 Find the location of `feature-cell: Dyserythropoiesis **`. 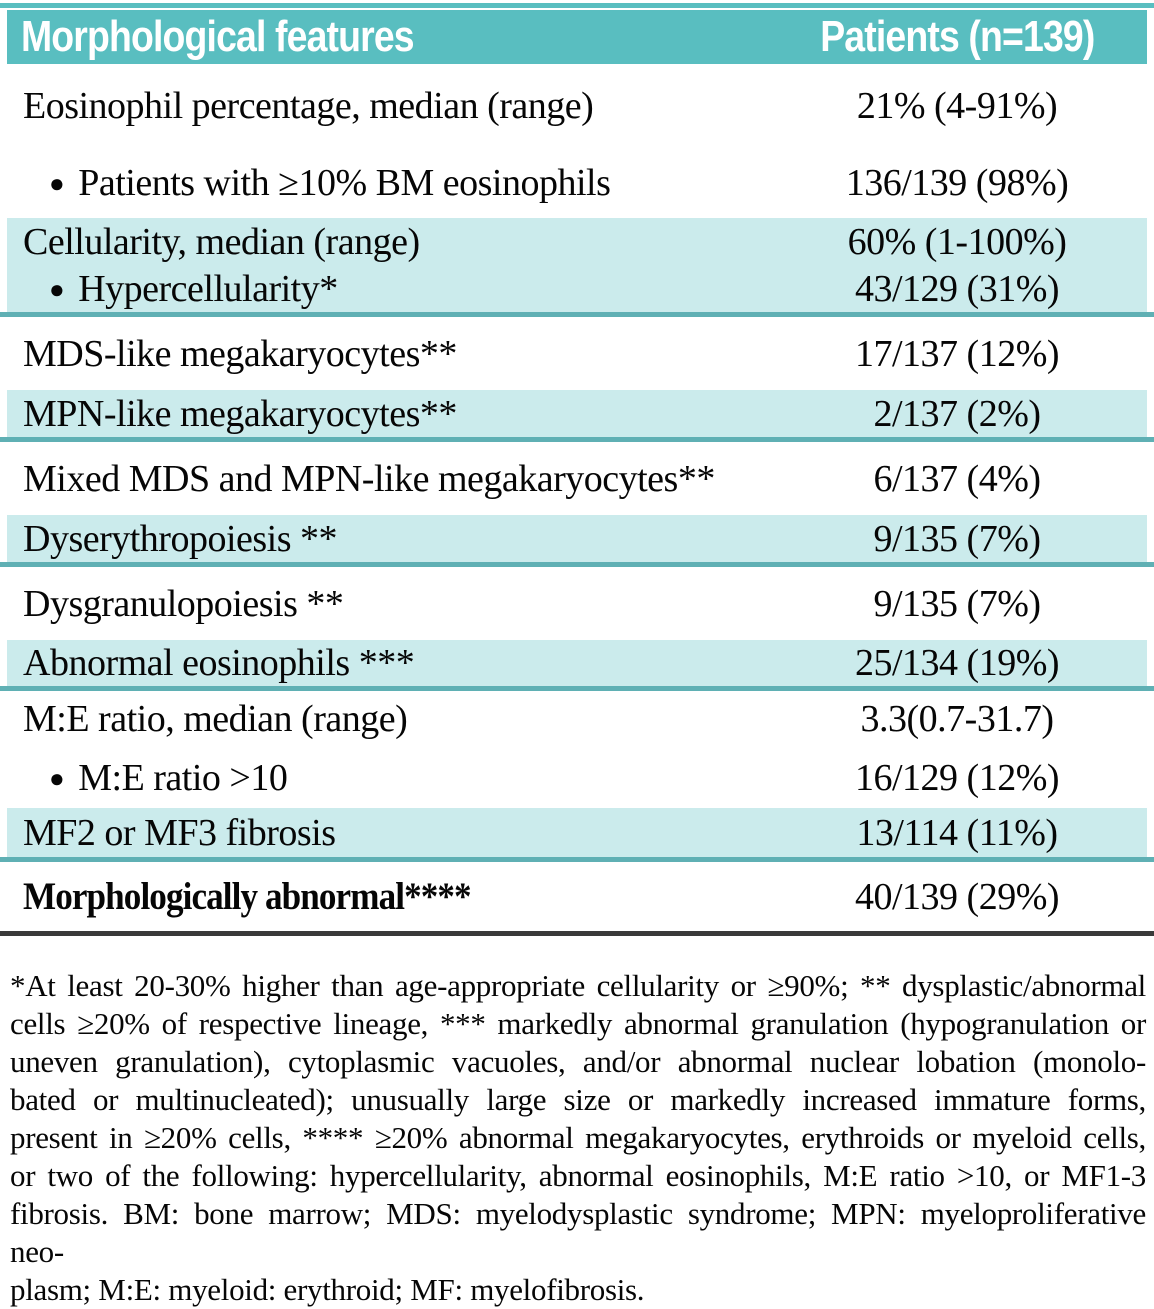

feature-cell: Dyserythropoiesis ** is located at coordinates (392, 539).